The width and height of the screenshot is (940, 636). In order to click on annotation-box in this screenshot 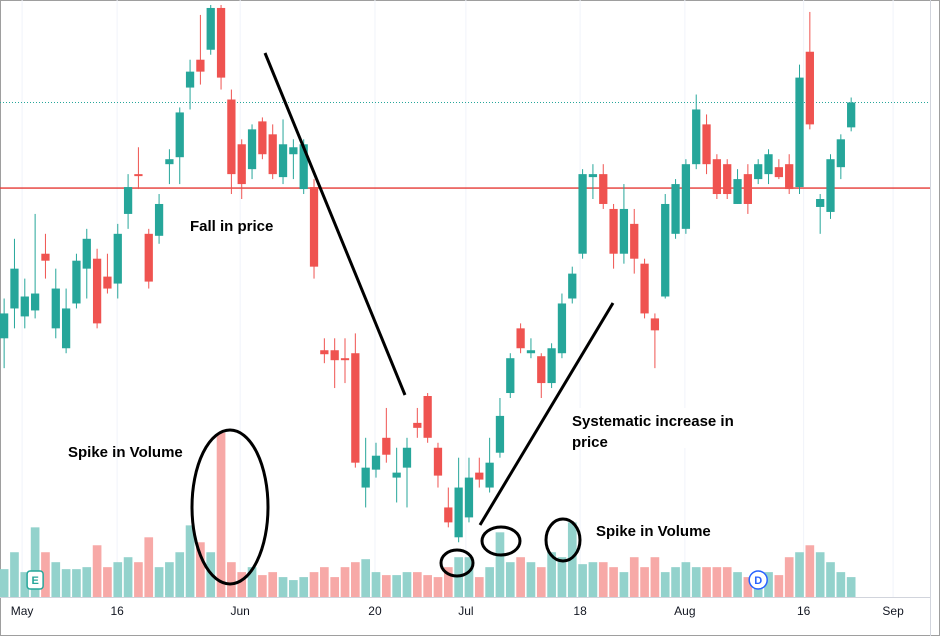, I will do `click(663, 428)`.